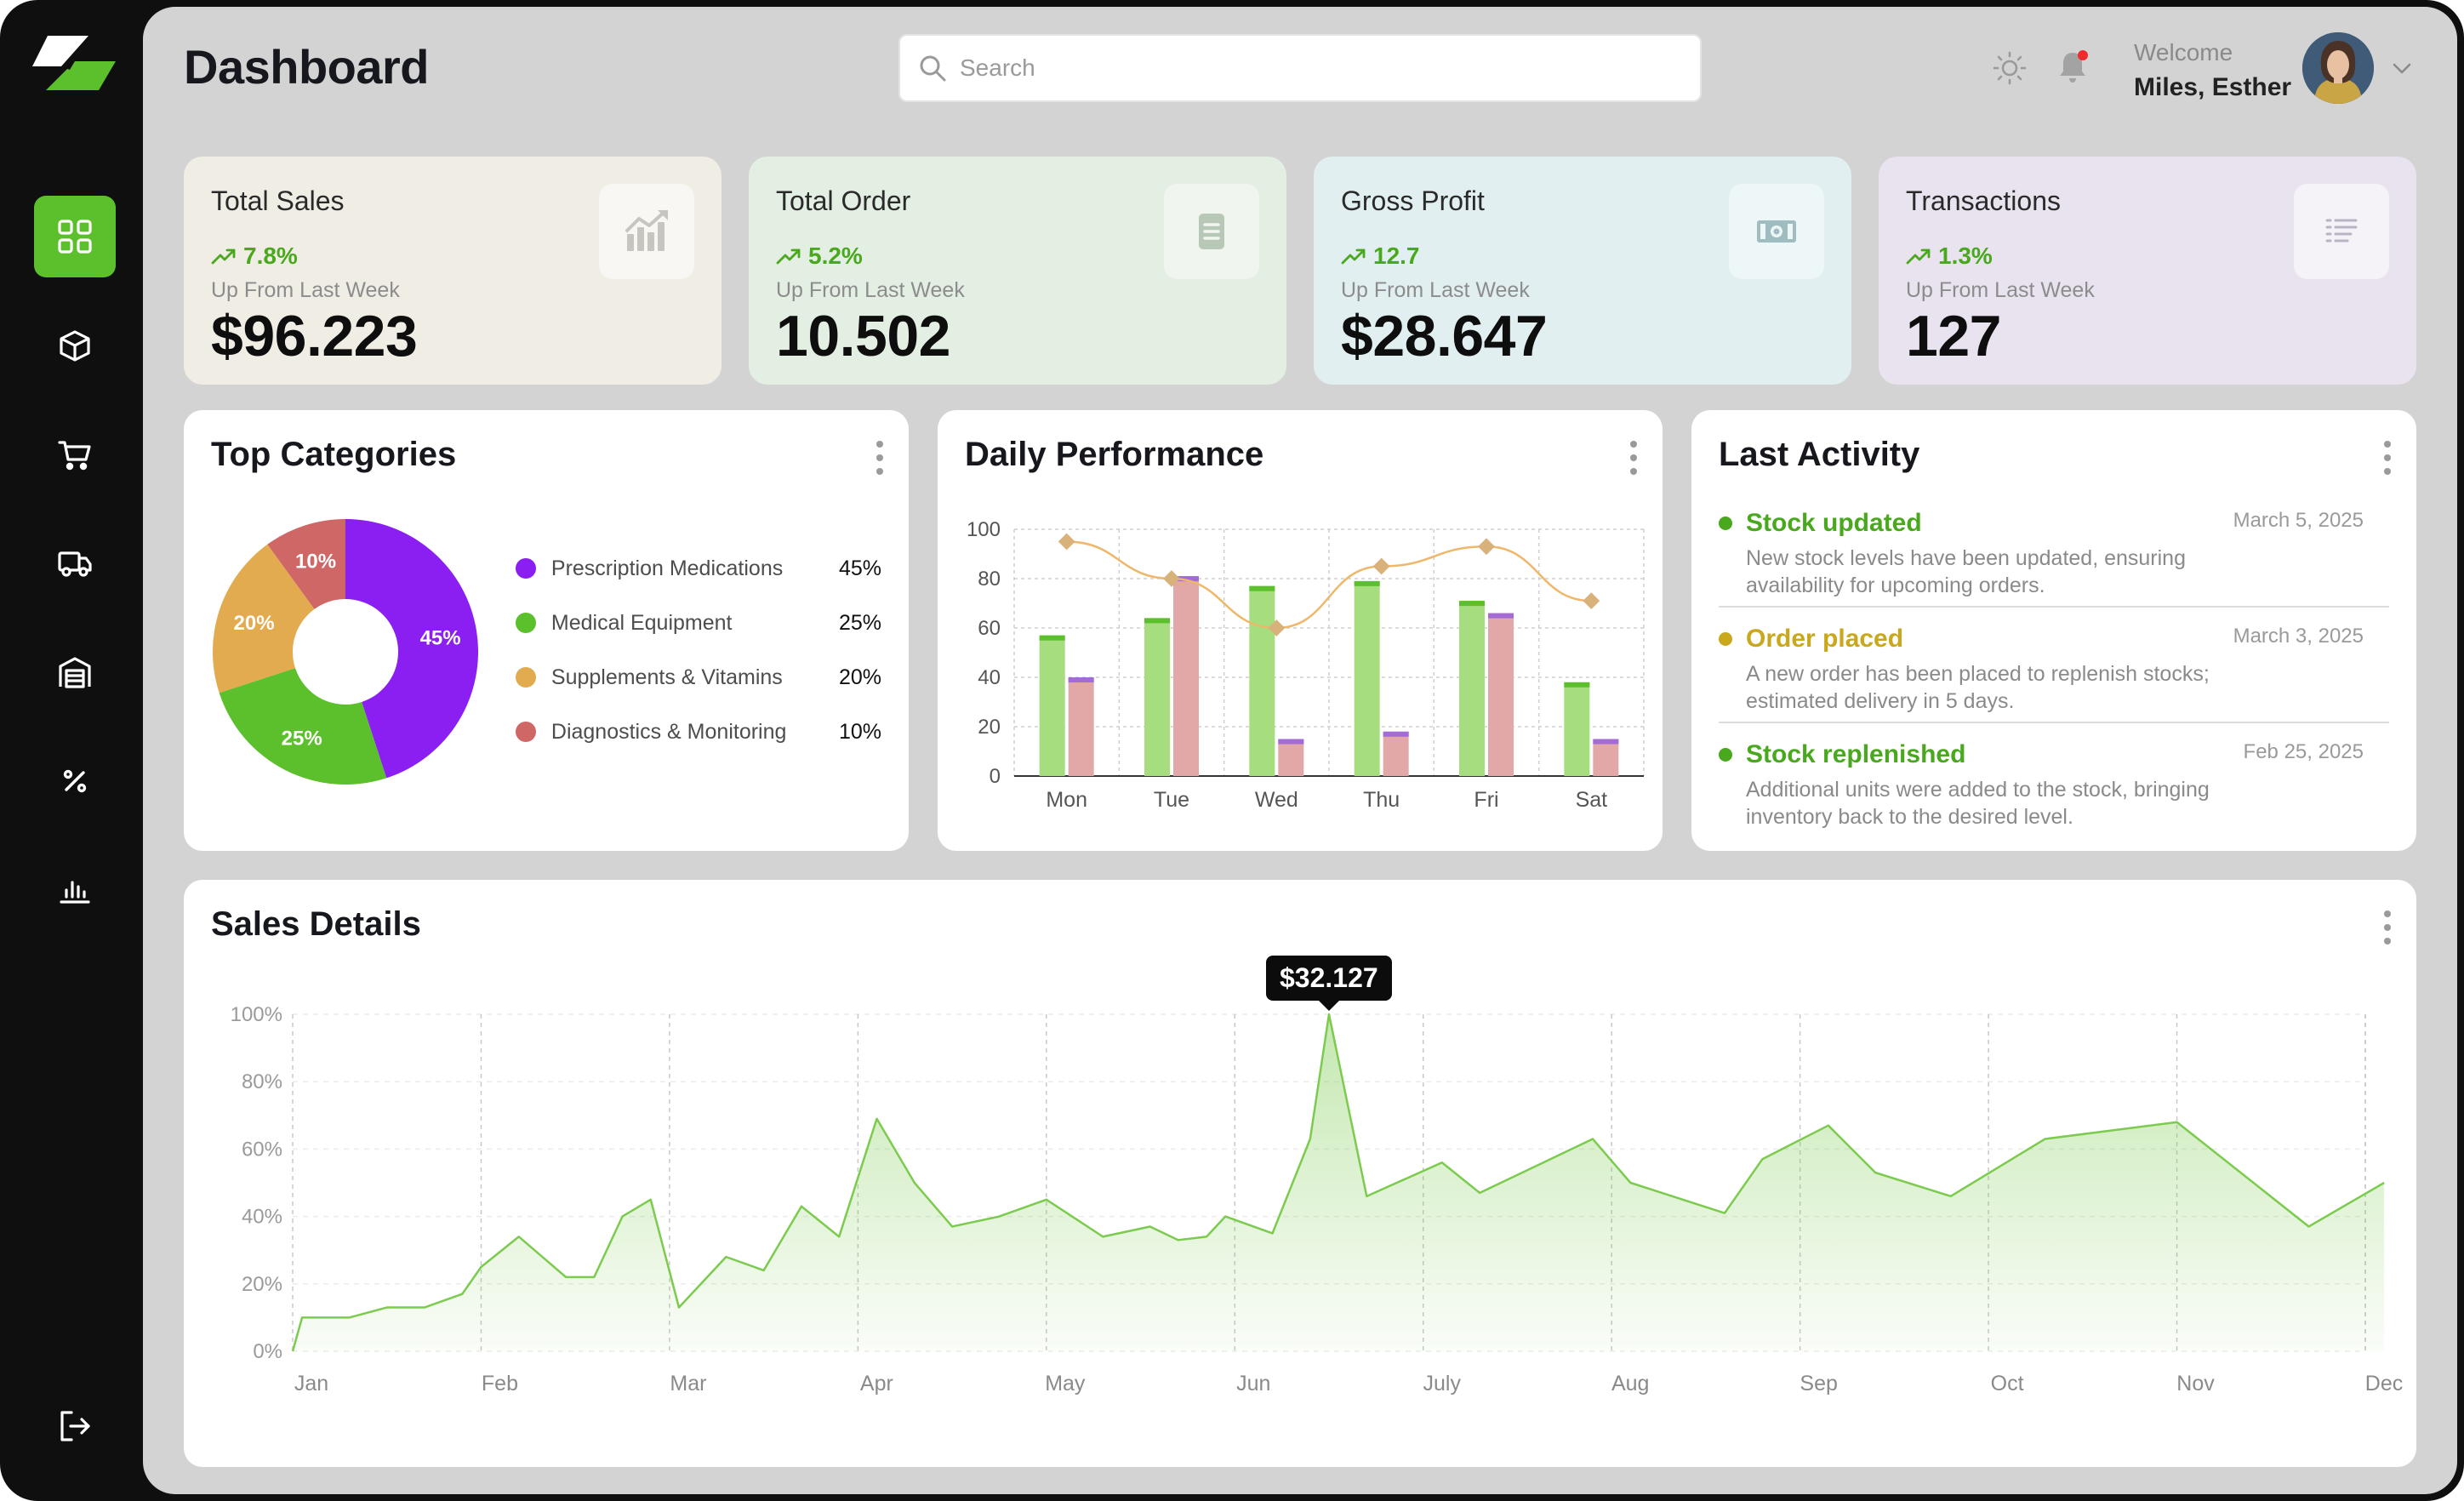 Image resolution: width=2464 pixels, height=1501 pixels. Describe the element at coordinates (2054, 754) in the screenshot. I see `activity-title: Stock replenished` at that location.